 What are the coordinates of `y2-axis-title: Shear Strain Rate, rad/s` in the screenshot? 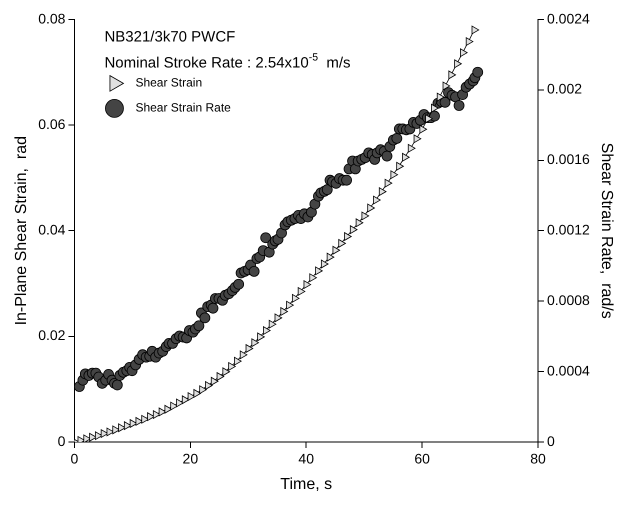 It's located at (606, 230).